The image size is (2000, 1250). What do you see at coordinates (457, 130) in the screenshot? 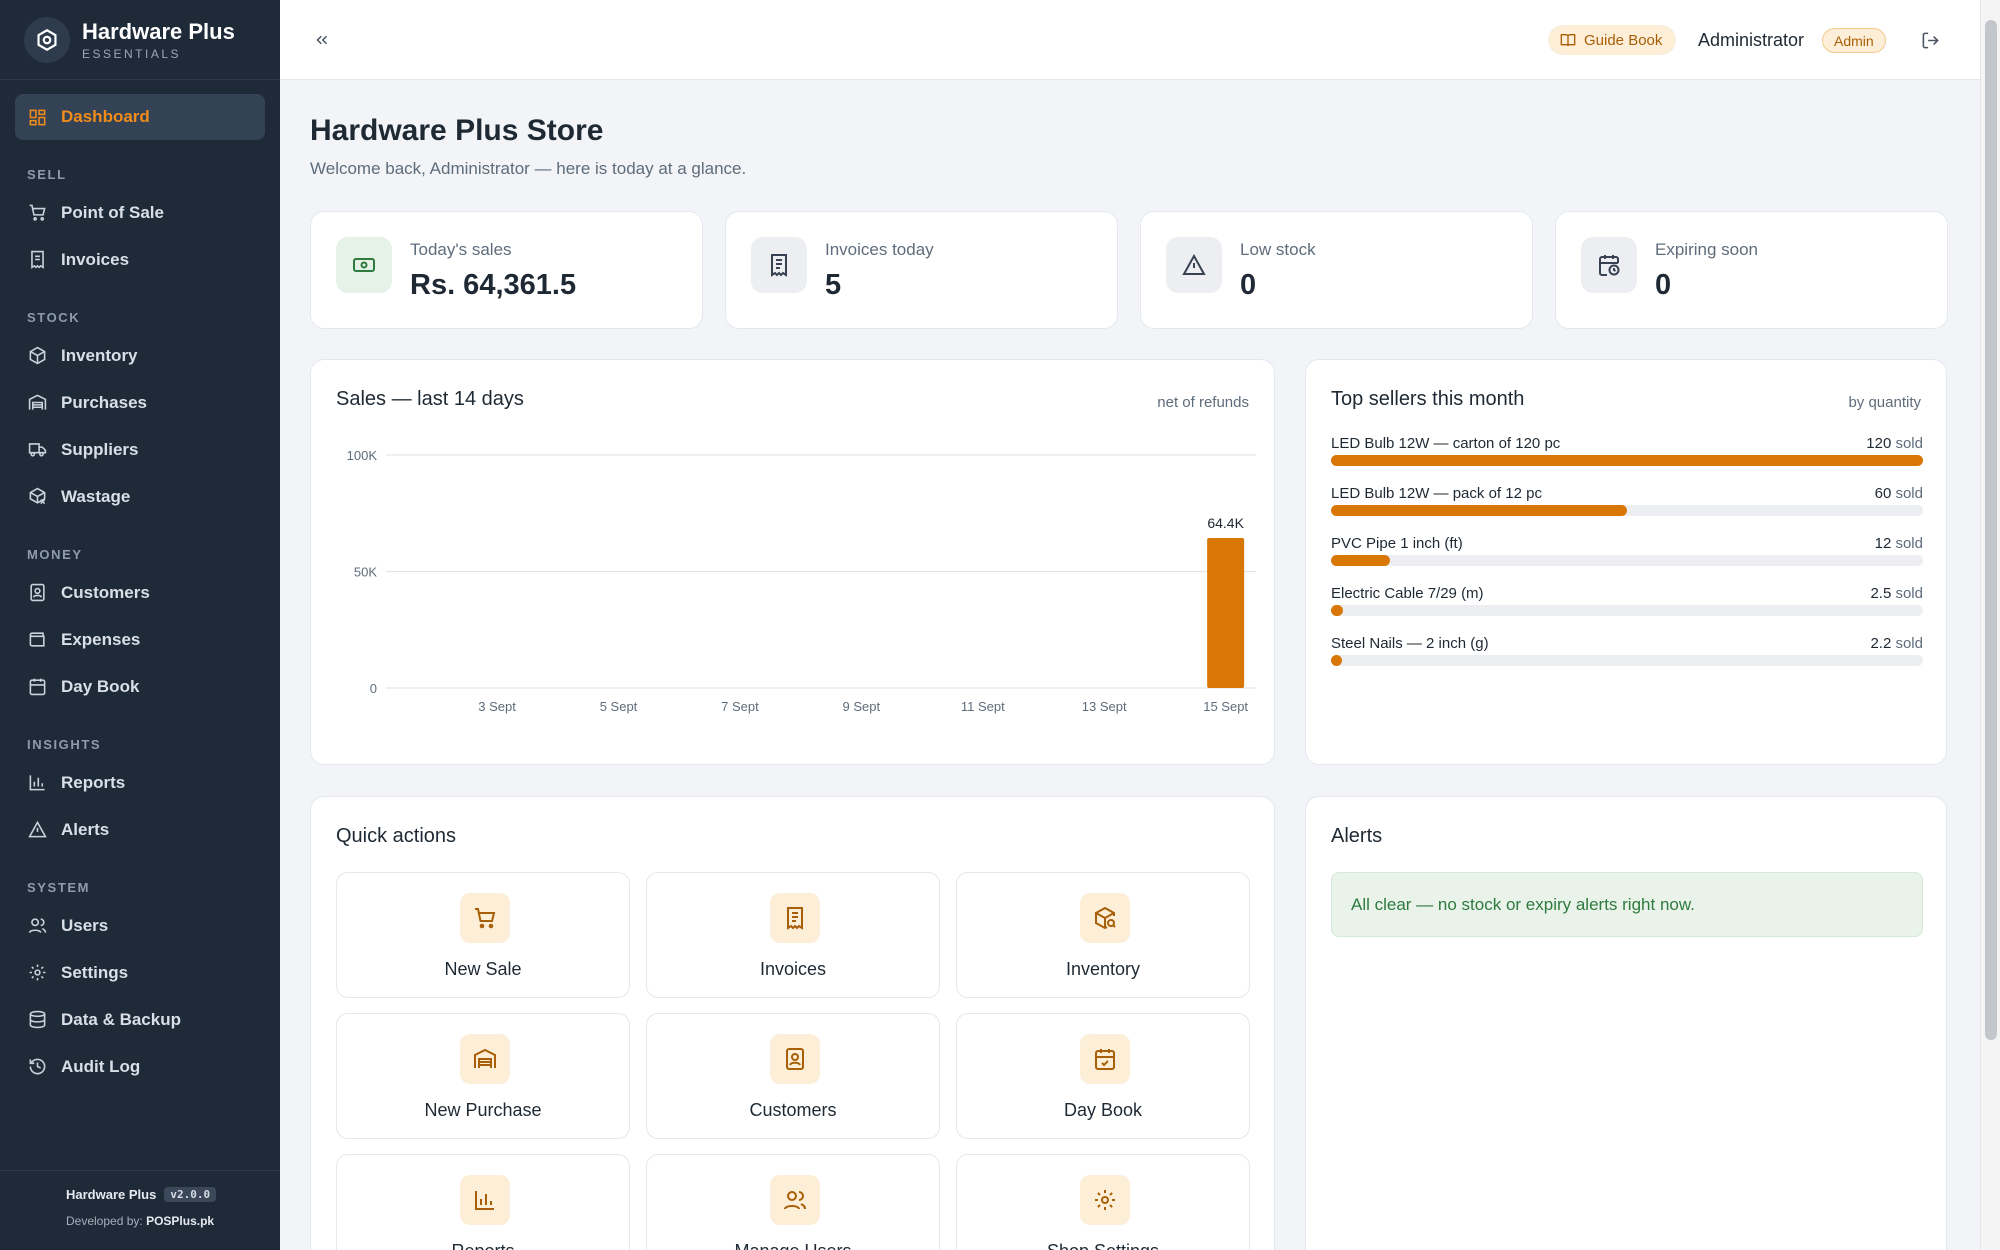
I see `page-title: Hardware Plus Store` at bounding box center [457, 130].